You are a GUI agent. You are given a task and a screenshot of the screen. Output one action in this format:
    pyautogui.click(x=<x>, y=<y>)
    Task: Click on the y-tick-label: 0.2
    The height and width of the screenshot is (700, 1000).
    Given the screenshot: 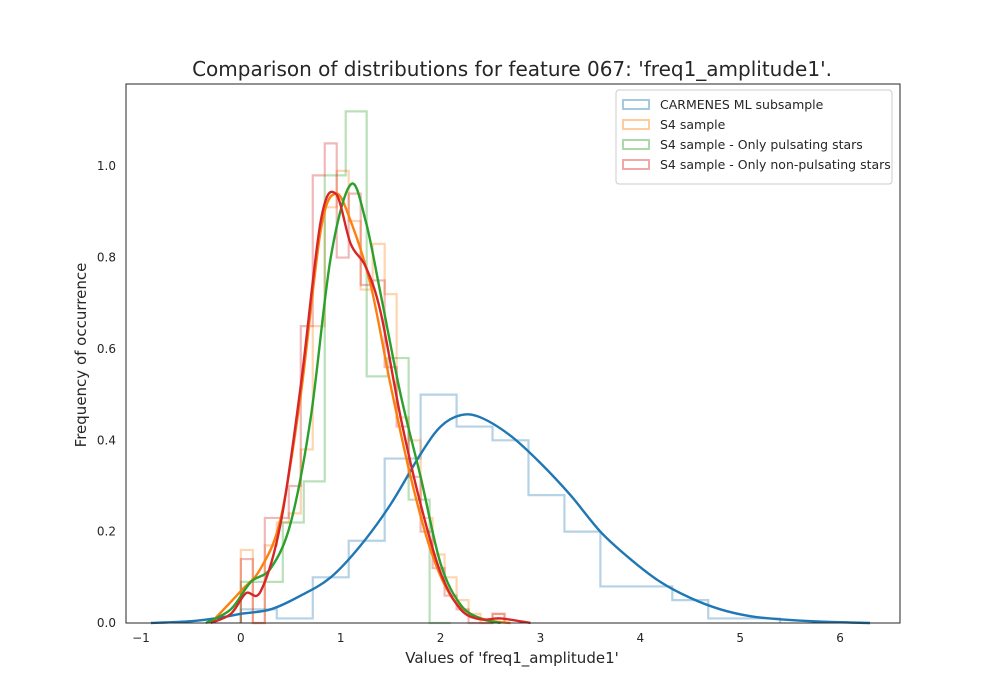 What is the action you would take?
    pyautogui.click(x=106, y=532)
    